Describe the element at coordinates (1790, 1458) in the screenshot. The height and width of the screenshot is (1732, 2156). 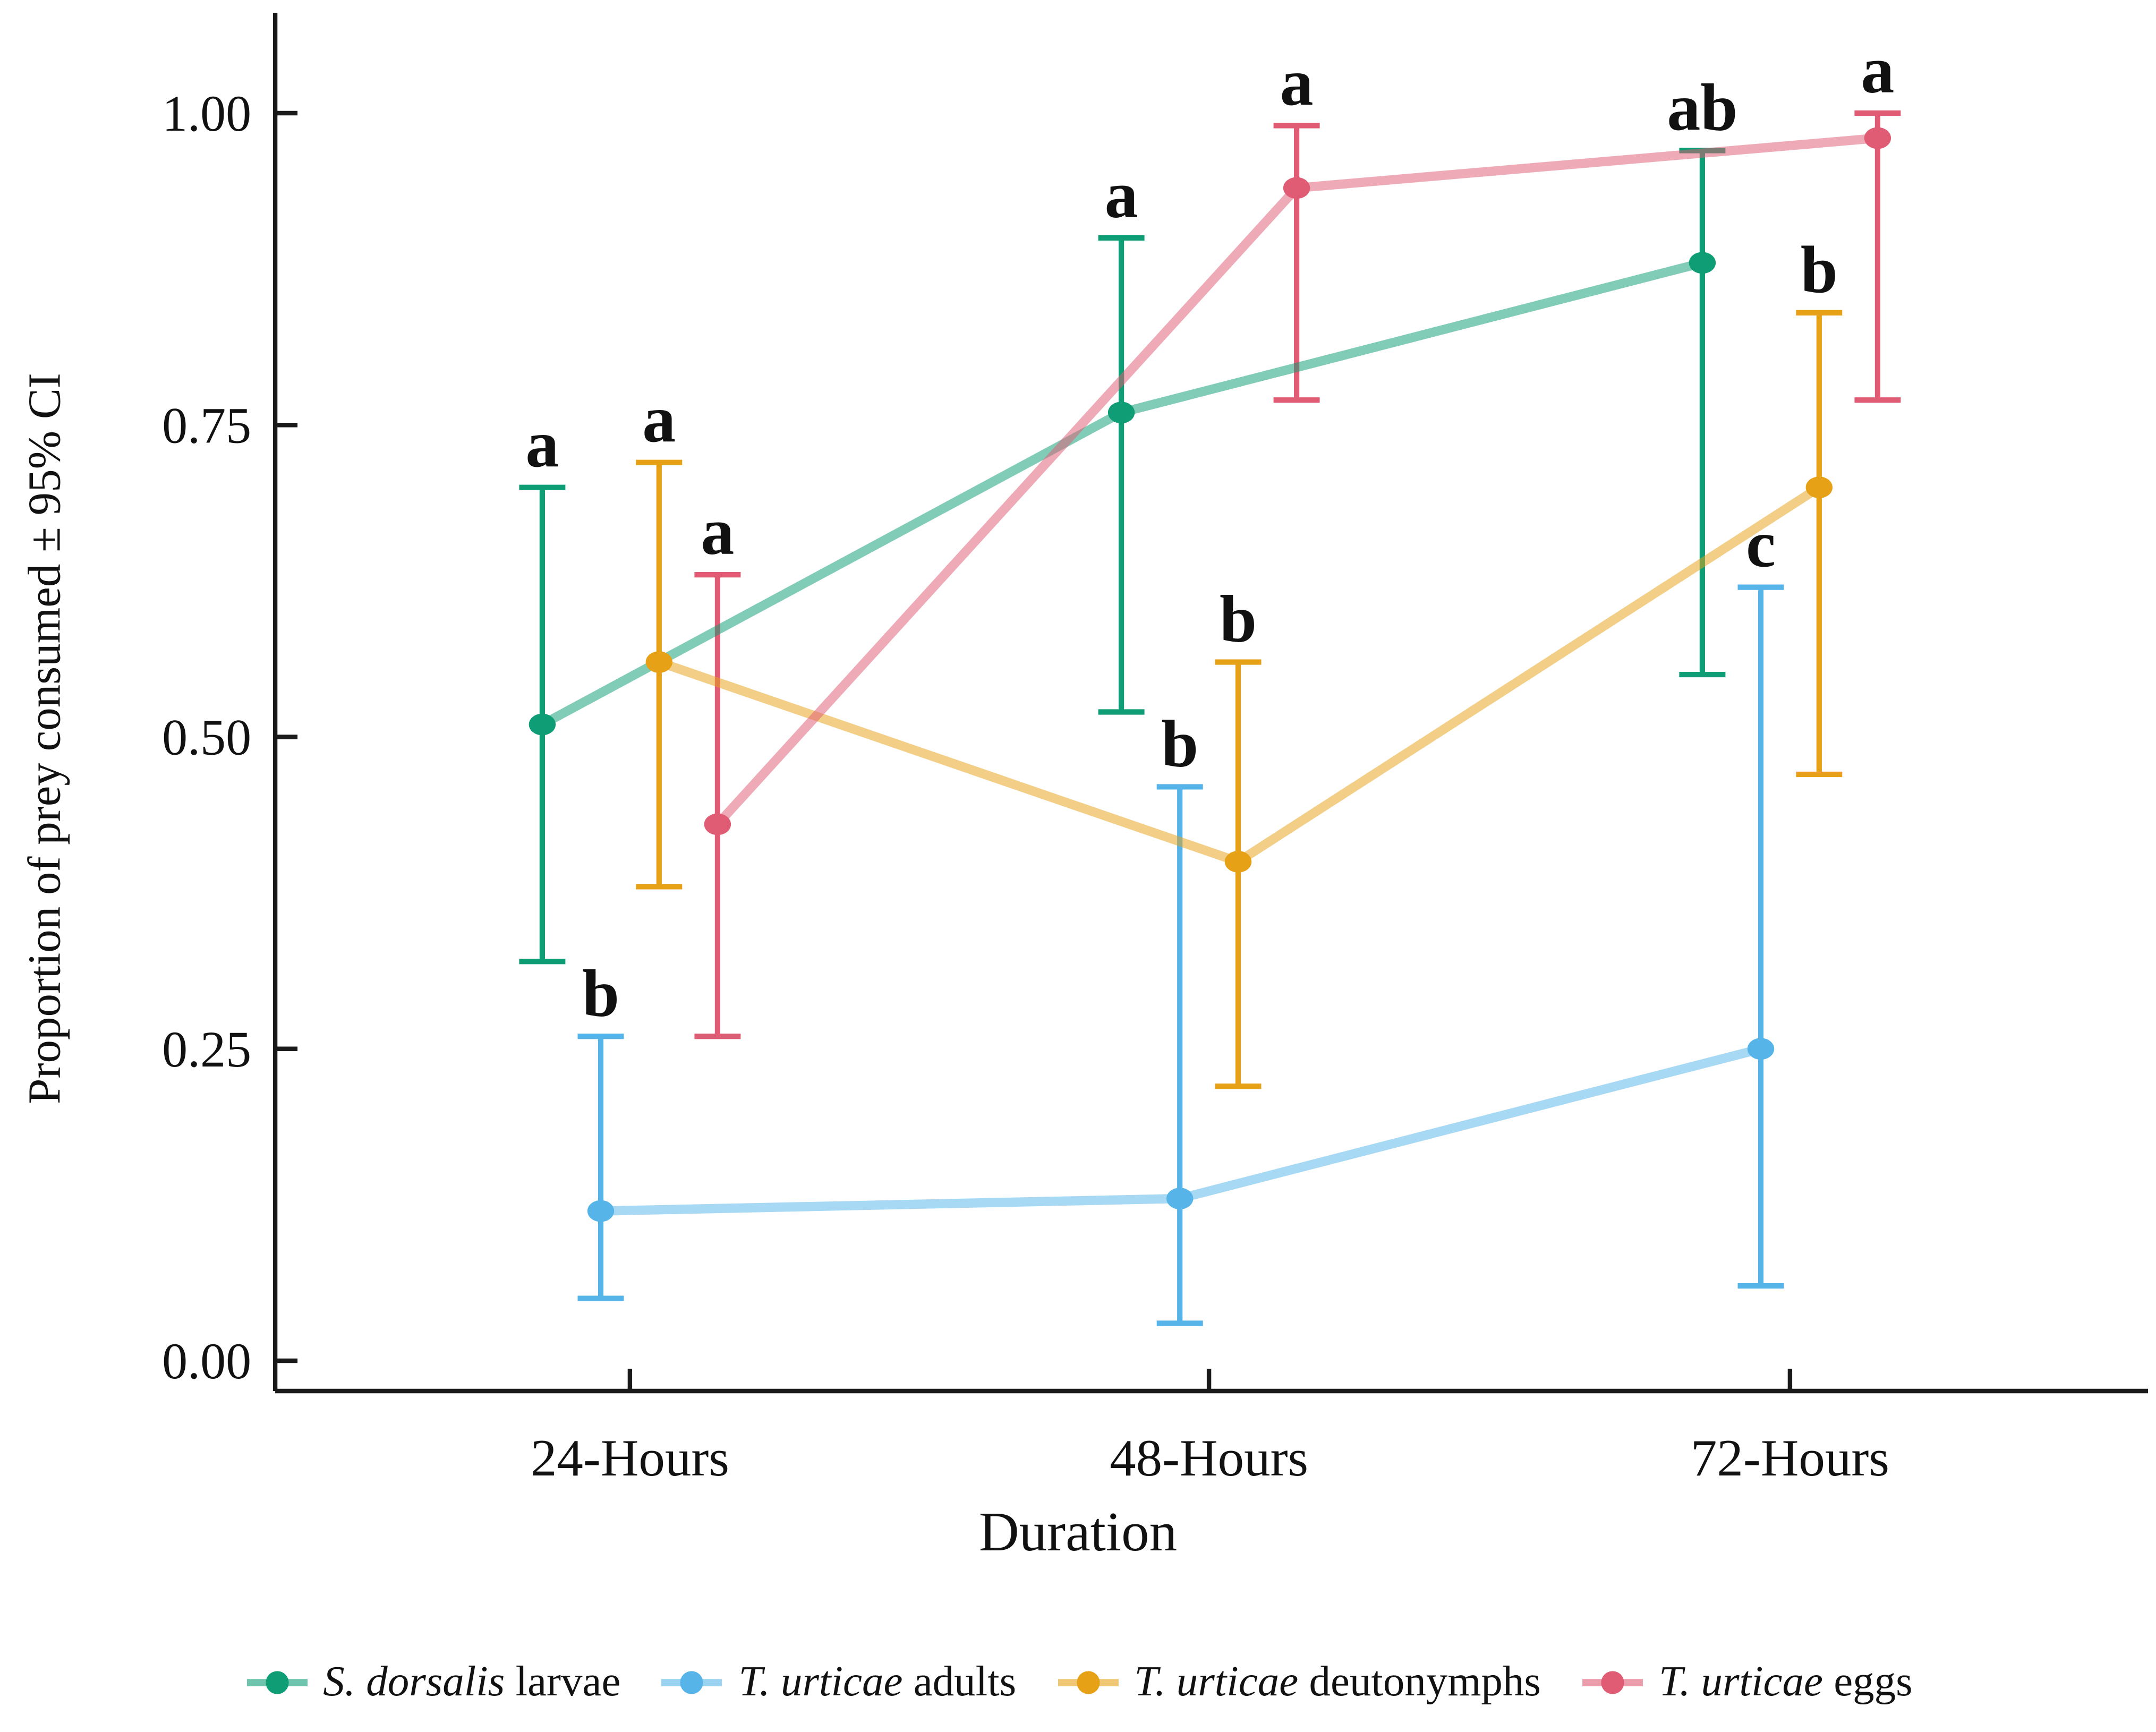
I see `x-tick-label: 72-Hours` at that location.